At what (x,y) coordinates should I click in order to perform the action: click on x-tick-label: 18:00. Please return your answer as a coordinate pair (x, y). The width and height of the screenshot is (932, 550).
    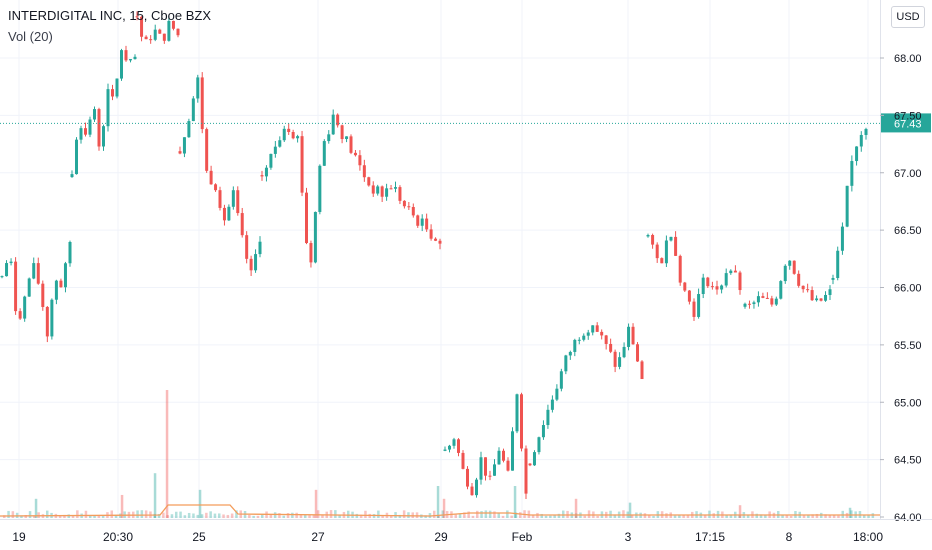
    Looking at the image, I should click on (868, 537).